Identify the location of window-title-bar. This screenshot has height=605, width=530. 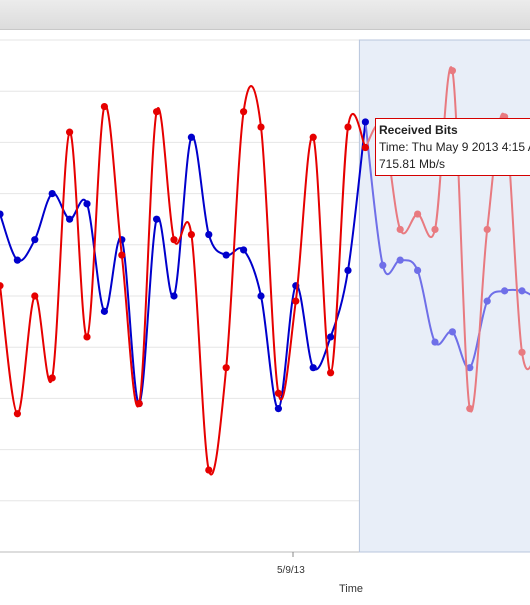
(265, 15).